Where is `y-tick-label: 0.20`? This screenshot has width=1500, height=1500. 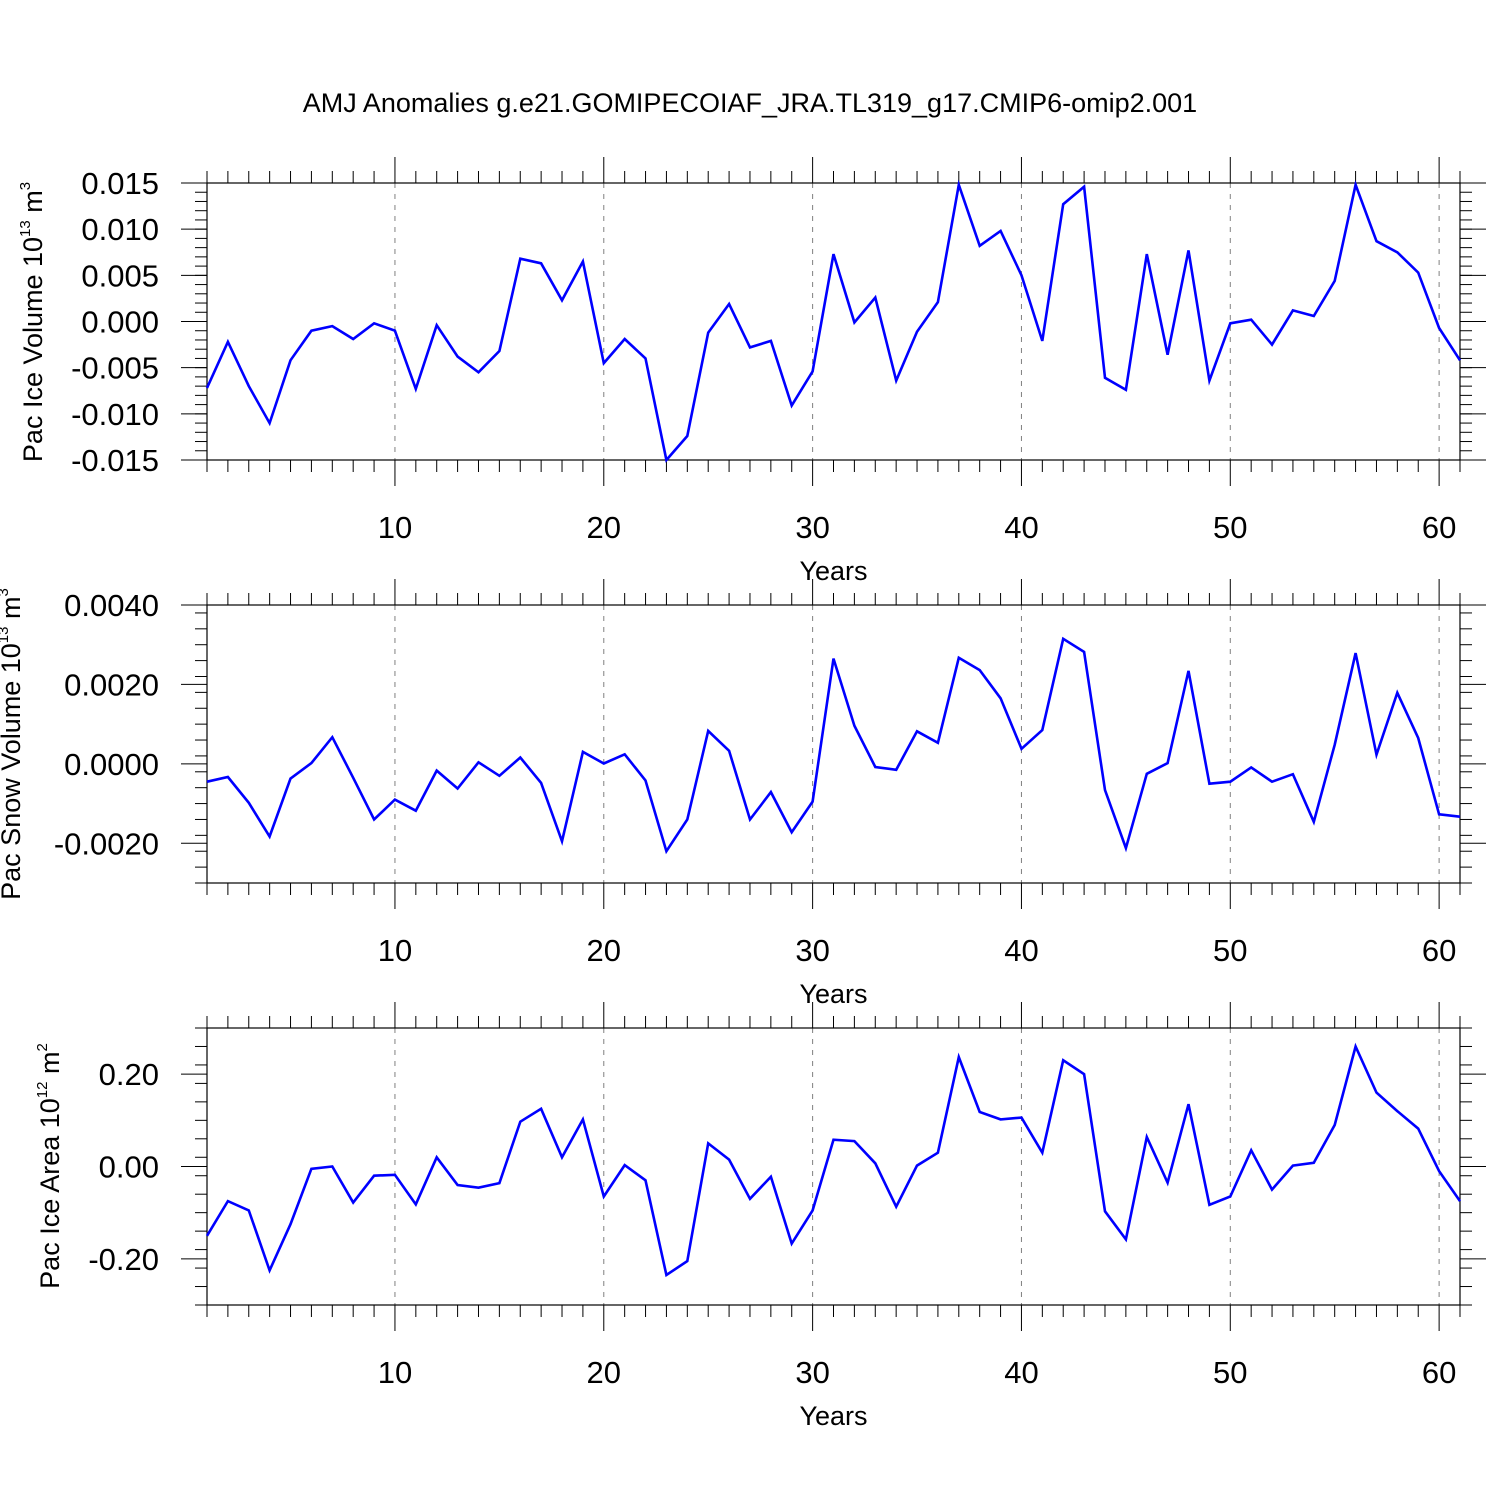
y-tick-label: 0.20 is located at coordinates (129, 1074).